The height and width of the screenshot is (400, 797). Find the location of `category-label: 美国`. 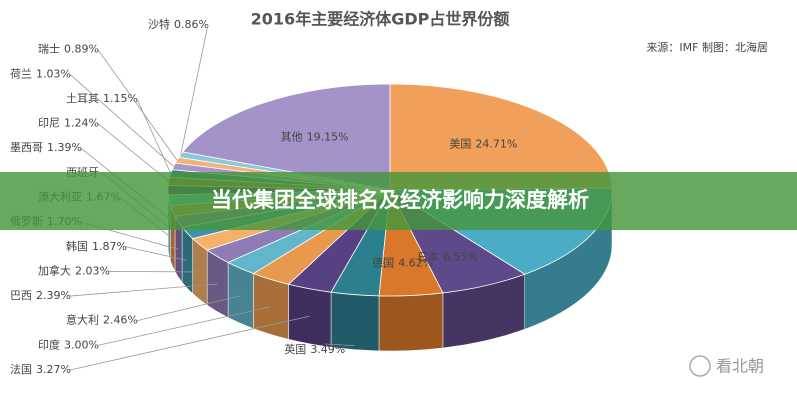

category-label: 美国 is located at coordinates (460, 144).